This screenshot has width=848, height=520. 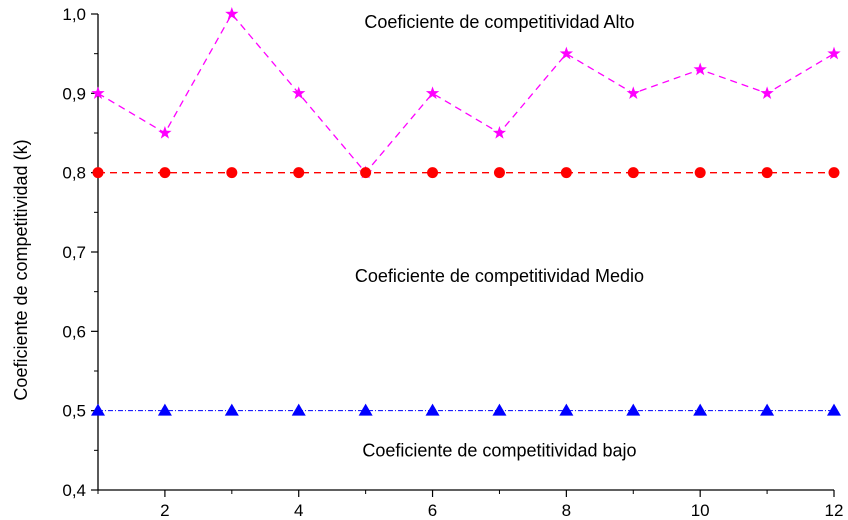 What do you see at coordinates (74, 93) in the screenshot?
I see `y-tick-label: 0,9` at bounding box center [74, 93].